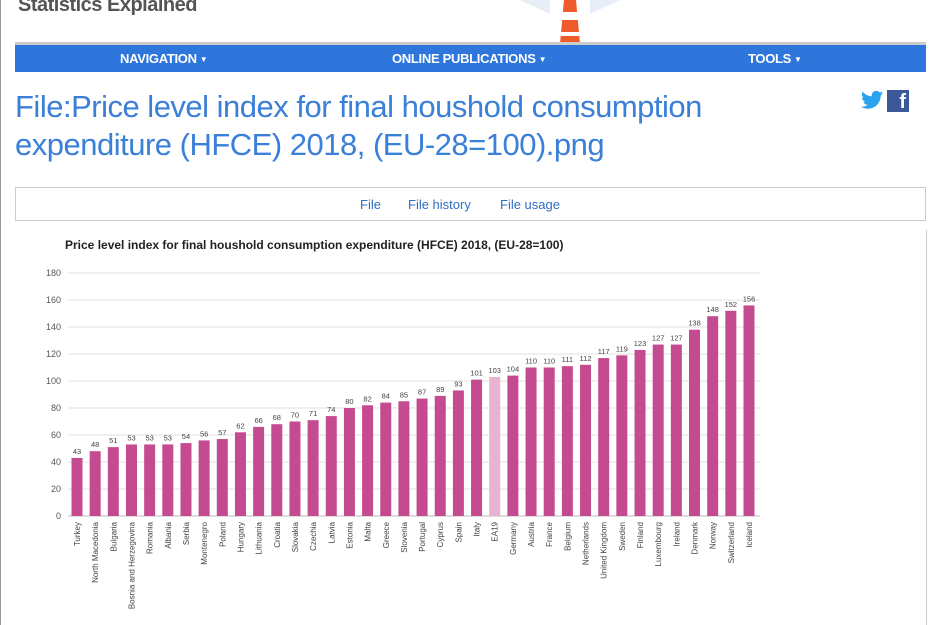 The image size is (938, 625). What do you see at coordinates (240, 474) in the screenshot?
I see `bar-hungary` at bounding box center [240, 474].